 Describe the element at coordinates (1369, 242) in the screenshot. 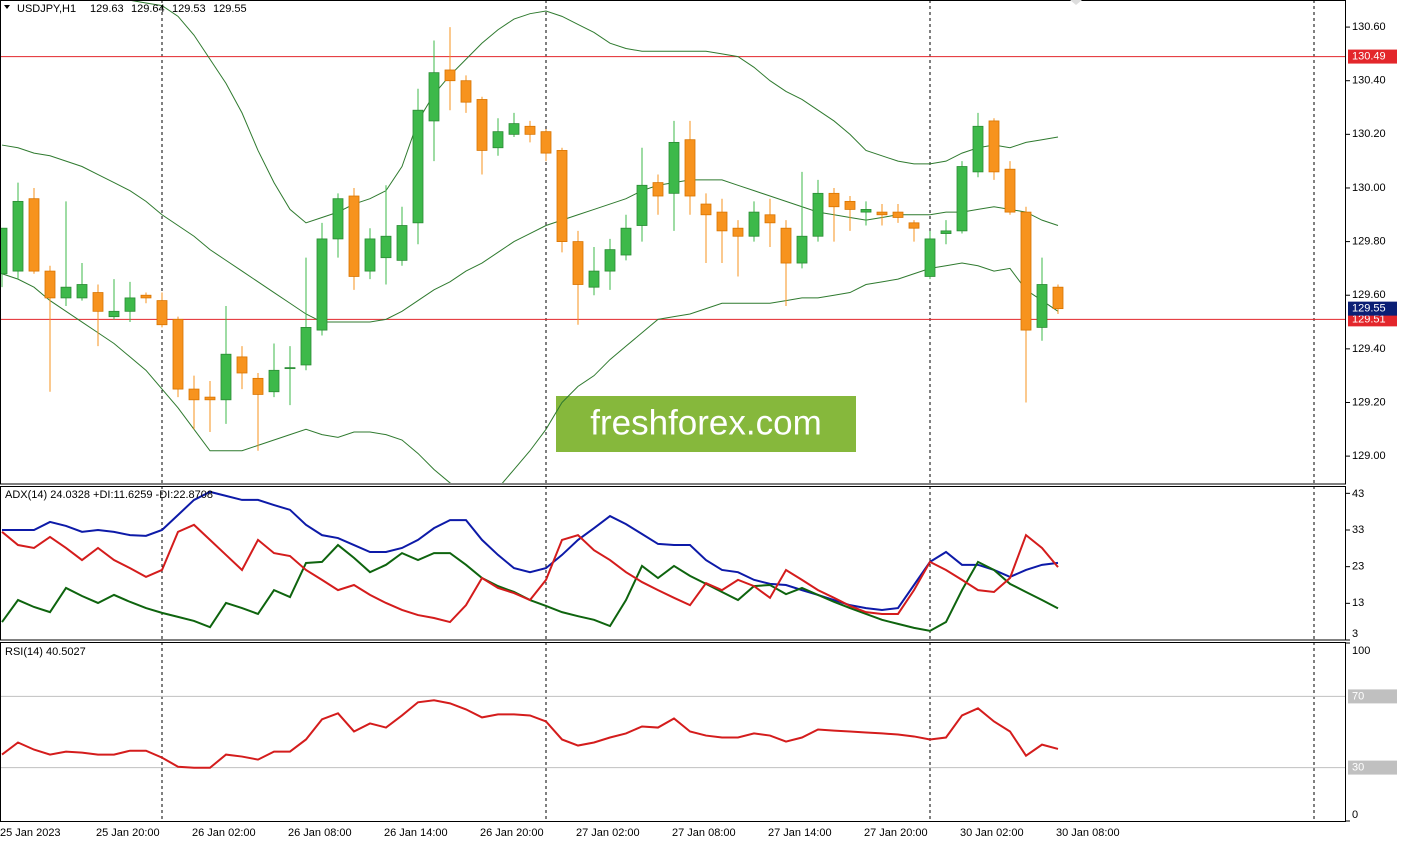

I see `y-tick-label: 129.80` at that location.